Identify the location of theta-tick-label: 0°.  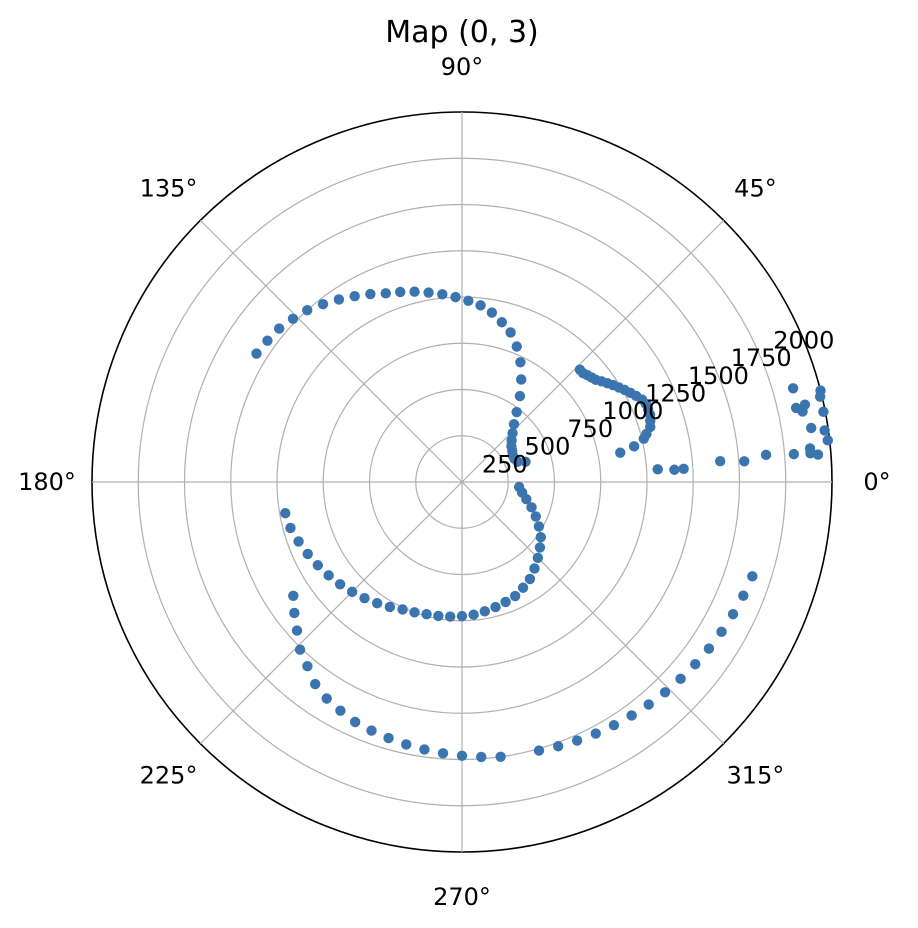
(876, 482).